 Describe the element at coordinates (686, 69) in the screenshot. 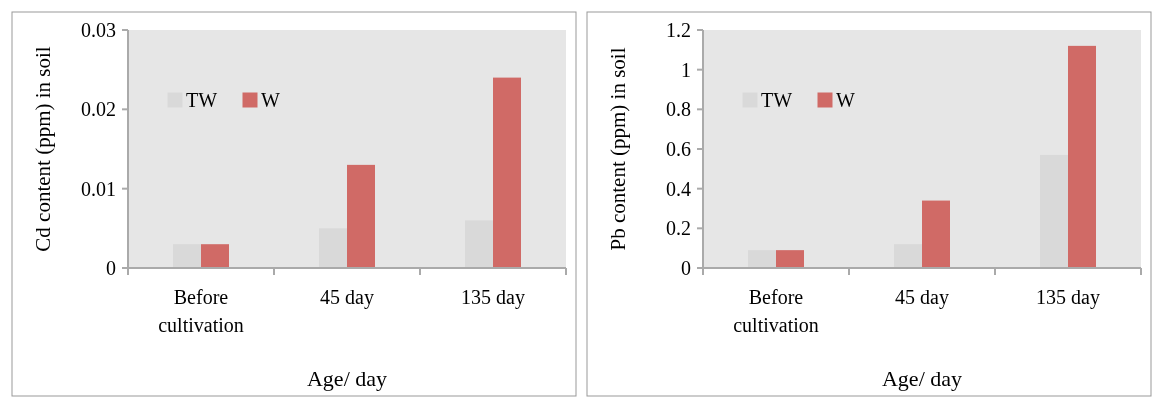

I see `y-tick-label: 1` at that location.